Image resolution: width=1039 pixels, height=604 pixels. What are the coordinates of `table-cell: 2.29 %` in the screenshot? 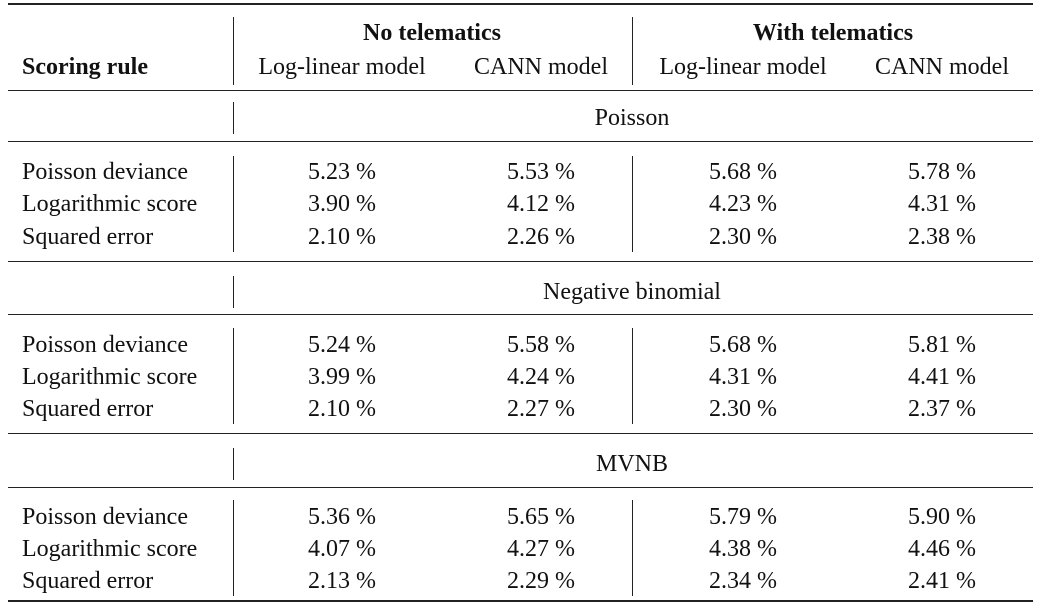 It's located at (541, 581).